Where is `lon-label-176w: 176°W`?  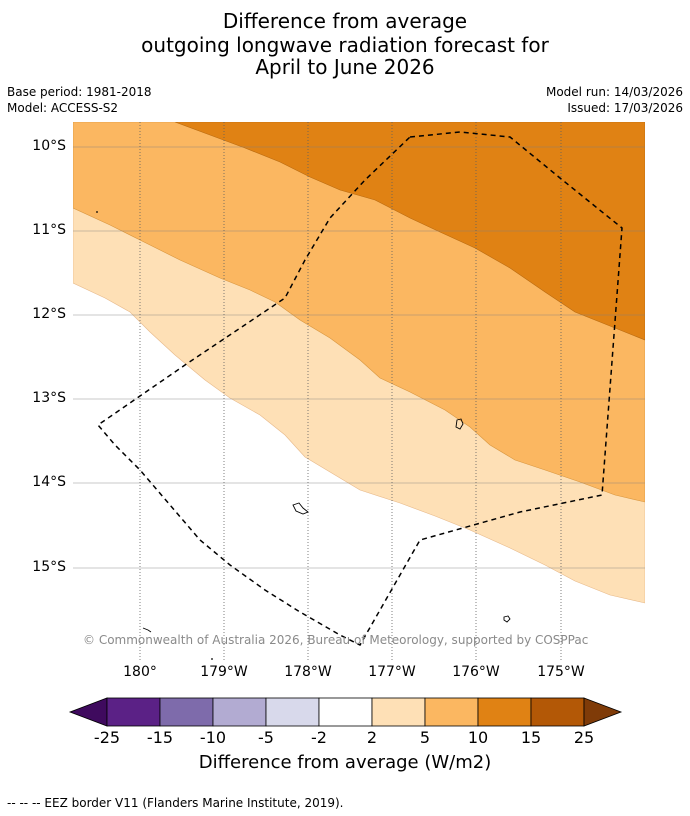 lon-label-176w: 176°W is located at coordinates (476, 672).